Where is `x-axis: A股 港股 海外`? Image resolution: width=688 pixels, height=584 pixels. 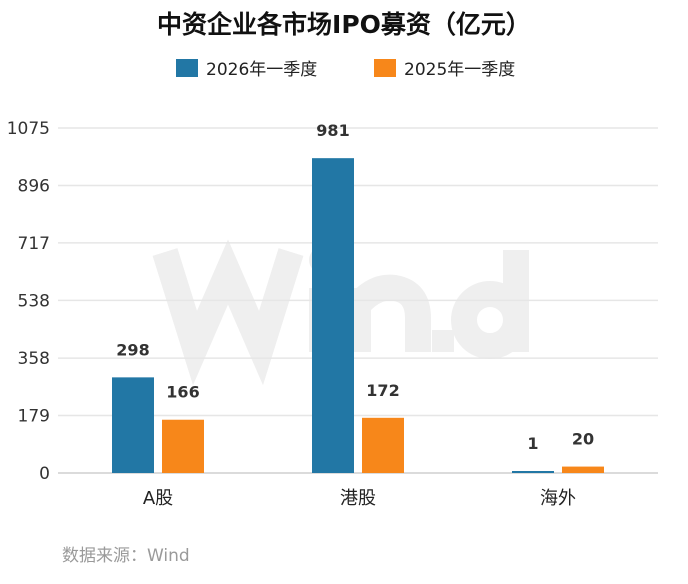
x-axis: A股 港股 海外 is located at coordinates (359, 498).